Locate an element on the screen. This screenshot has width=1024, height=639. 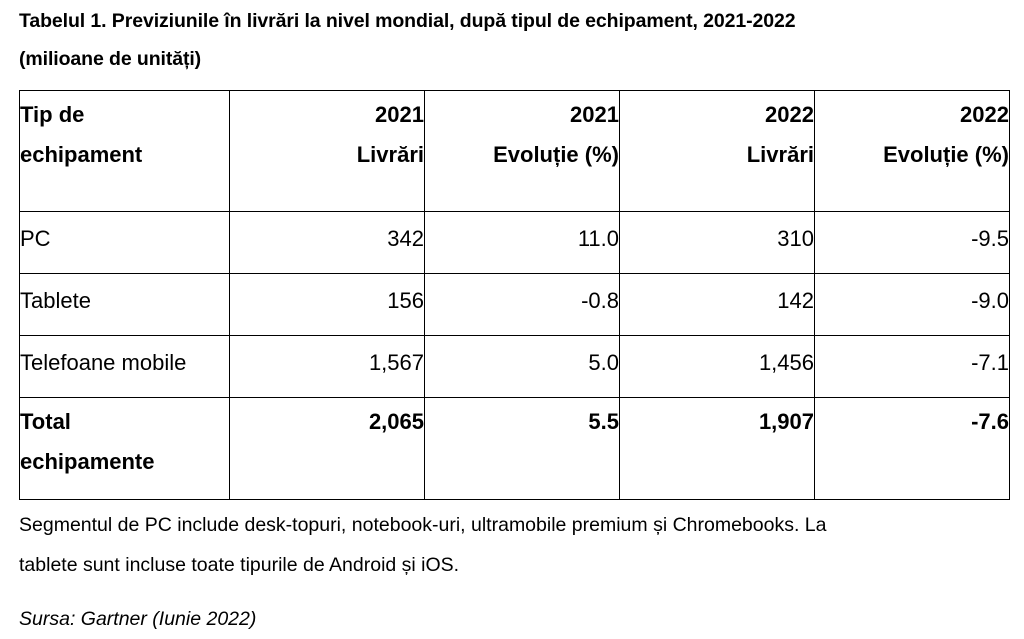
cell-2021-growth: 11.0 is located at coordinates (522, 242).